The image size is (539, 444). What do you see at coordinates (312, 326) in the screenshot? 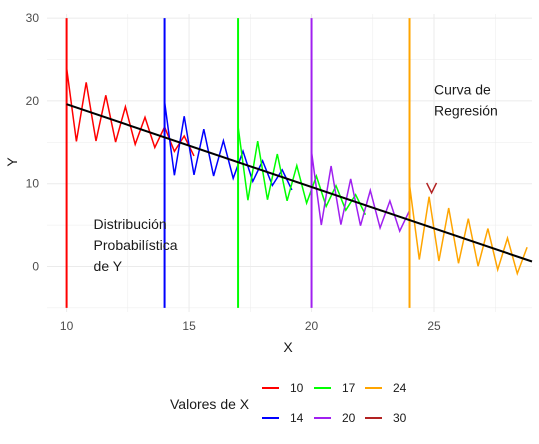
I see `x-tick-label: 20` at bounding box center [312, 326].